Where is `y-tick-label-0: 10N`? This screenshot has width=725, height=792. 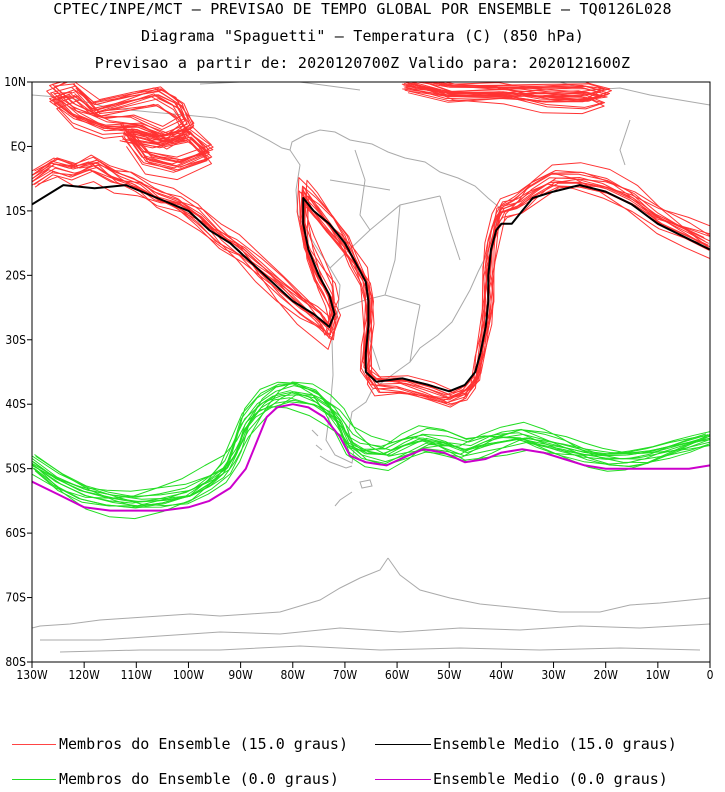 y-tick-label-0: 10N is located at coordinates (15, 82).